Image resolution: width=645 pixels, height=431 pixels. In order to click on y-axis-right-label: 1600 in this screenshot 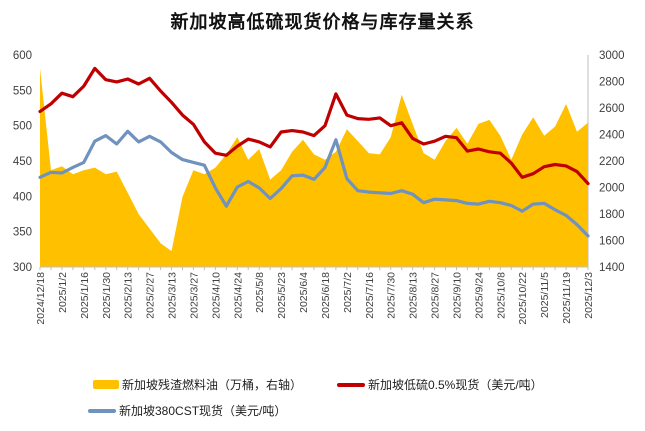, I will do `click(612, 242)`.